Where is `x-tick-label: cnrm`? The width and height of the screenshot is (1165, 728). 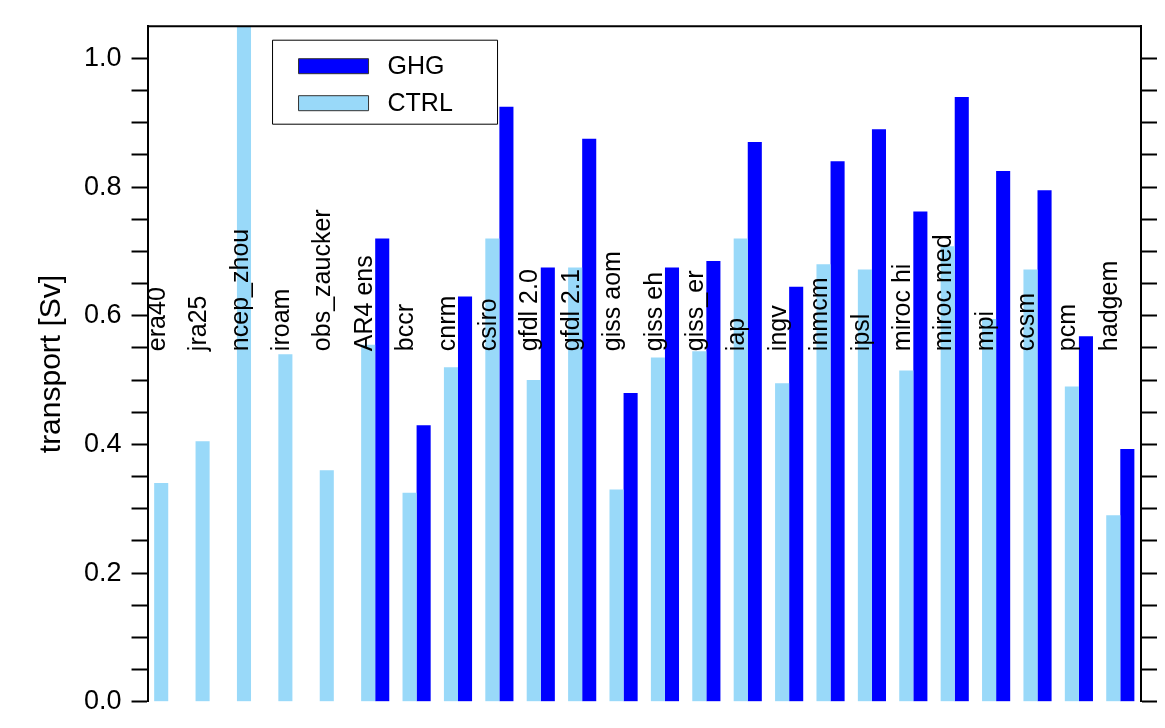
x-tick-label: cnrm is located at coordinates (445, 323).